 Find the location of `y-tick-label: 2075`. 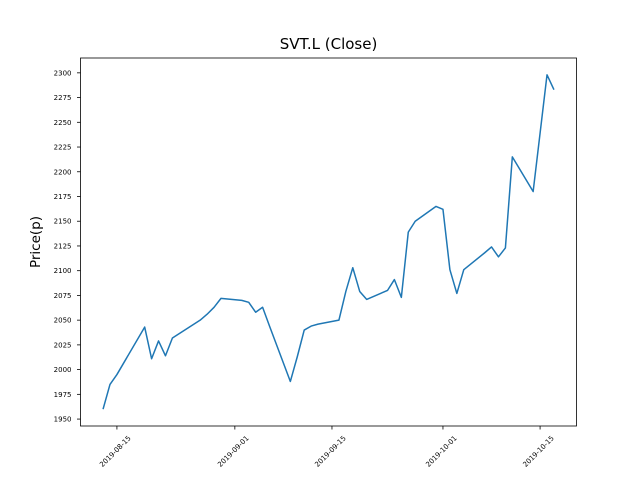

y-tick-label: 2075 is located at coordinates (63, 296).